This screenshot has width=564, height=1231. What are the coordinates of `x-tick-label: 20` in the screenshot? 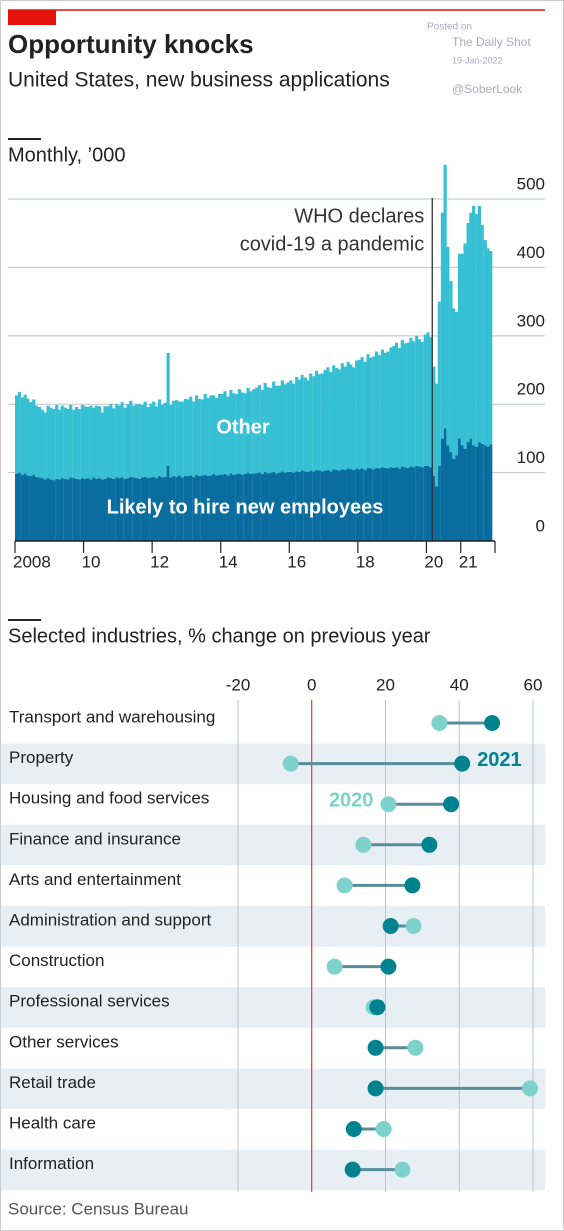 It's located at (433, 561).